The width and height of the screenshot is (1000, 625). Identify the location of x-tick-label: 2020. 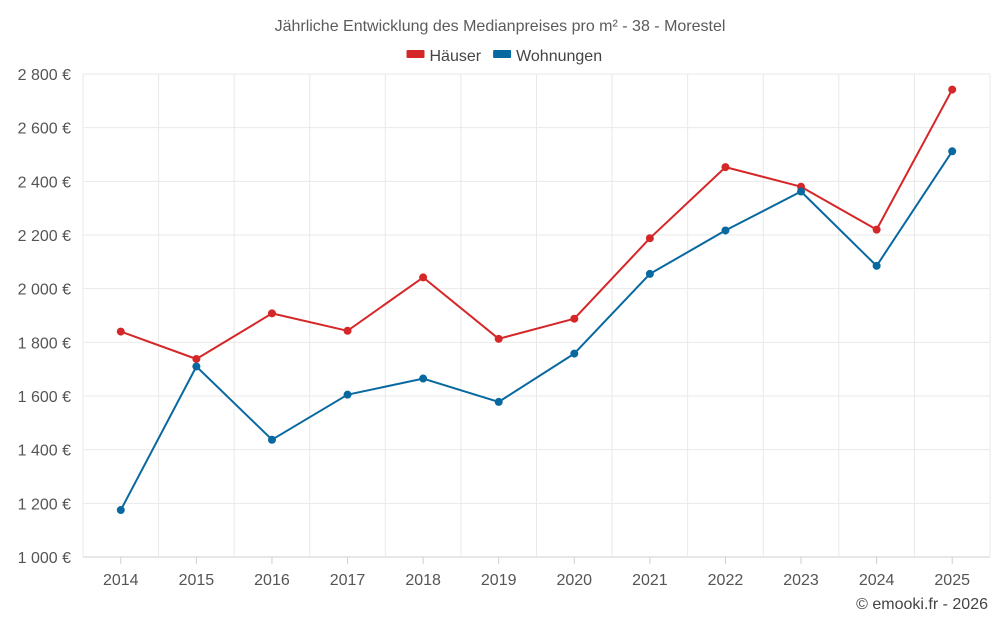
(574, 580).